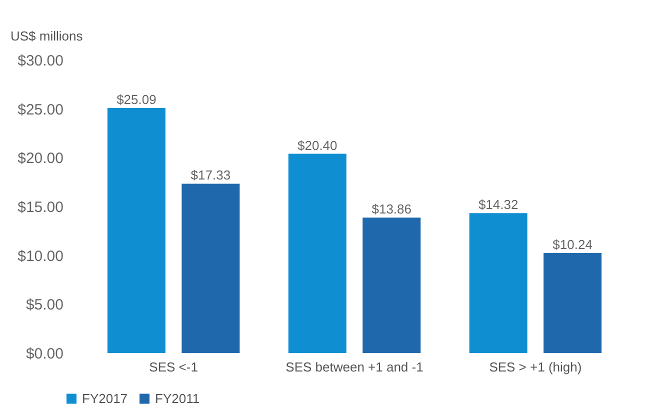 This screenshot has height=414, width=654. I want to click on y-tick-label: $30.00, so click(41, 61).